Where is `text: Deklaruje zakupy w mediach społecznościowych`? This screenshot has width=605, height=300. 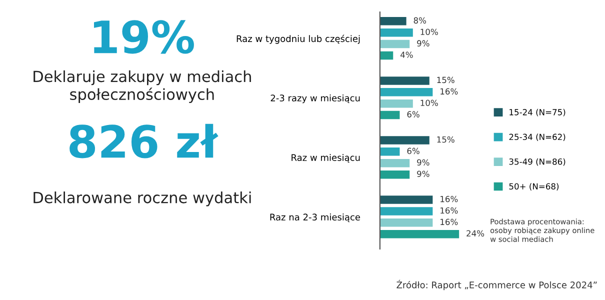 text: Deklaruje zakupy w mediach społecznościowych is located at coordinates (142, 87).